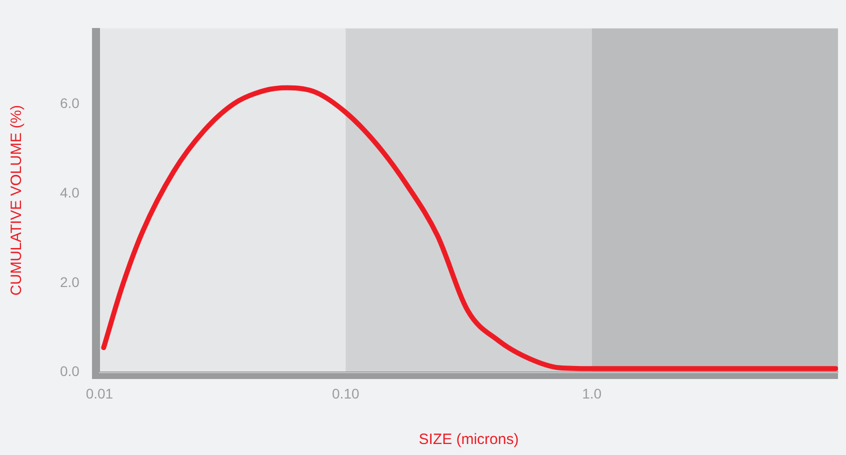  Describe the element at coordinates (70, 103) in the screenshot. I see `y-tick-label: 6.0` at that location.